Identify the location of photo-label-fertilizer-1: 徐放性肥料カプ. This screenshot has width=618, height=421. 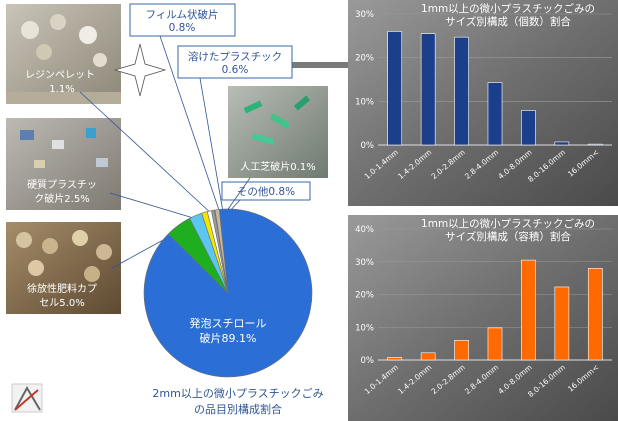
(62, 288).